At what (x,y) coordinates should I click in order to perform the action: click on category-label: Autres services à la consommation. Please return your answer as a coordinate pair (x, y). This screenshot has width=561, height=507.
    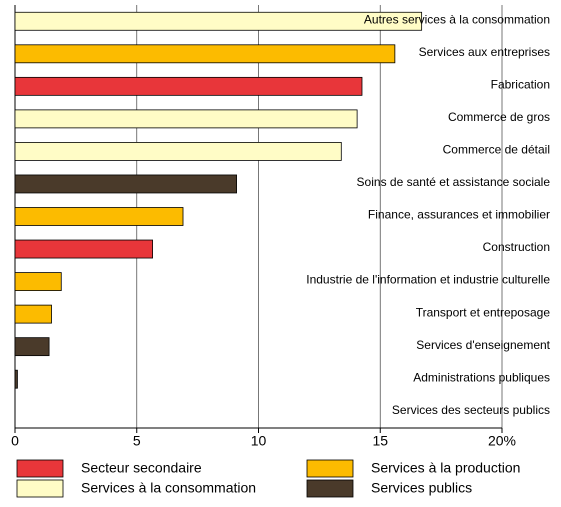
    Looking at the image, I should click on (457, 19).